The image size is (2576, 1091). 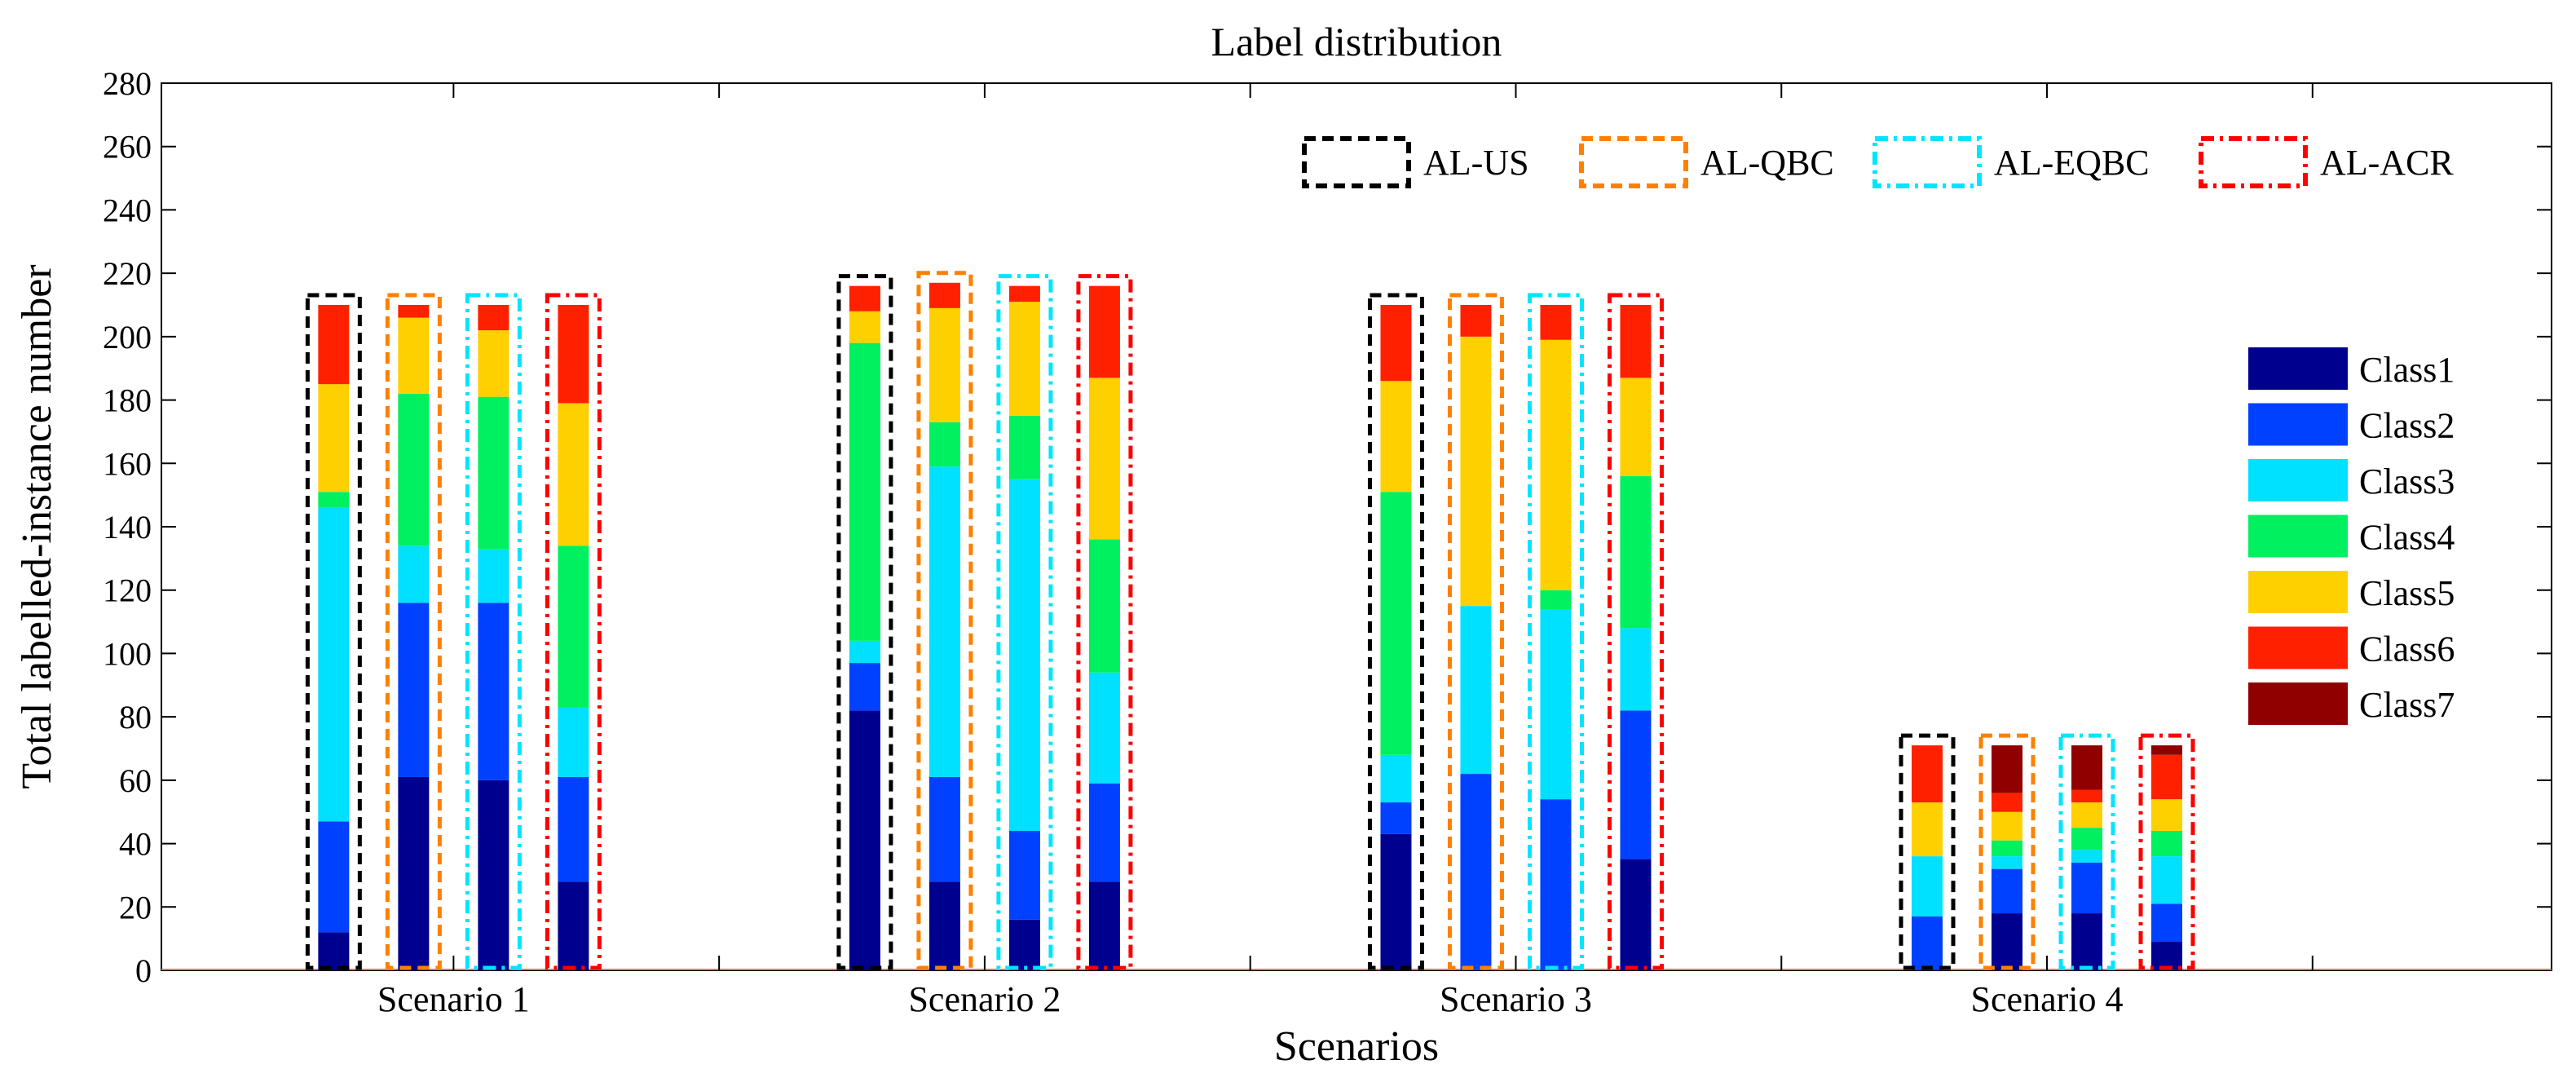 I want to click on legend-label-class6: Class6, so click(x=2407, y=649).